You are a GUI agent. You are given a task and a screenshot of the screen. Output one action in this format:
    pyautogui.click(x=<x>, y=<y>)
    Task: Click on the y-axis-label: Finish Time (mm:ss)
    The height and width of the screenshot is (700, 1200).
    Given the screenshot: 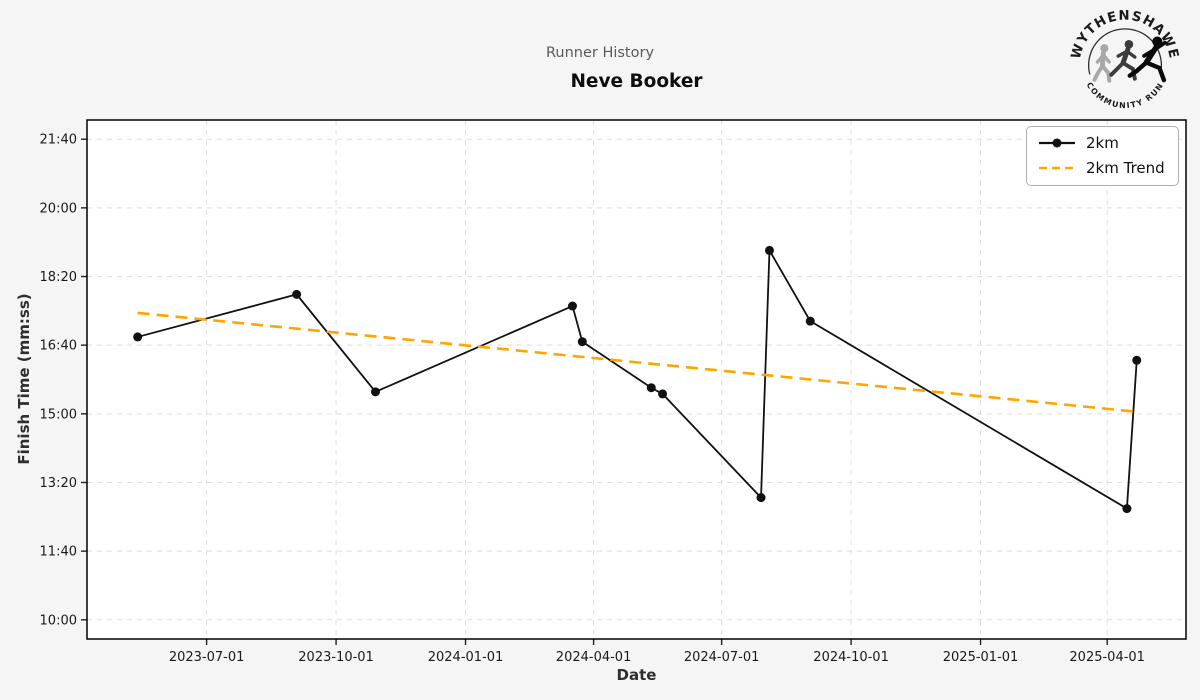 What is the action you would take?
    pyautogui.click(x=24, y=379)
    